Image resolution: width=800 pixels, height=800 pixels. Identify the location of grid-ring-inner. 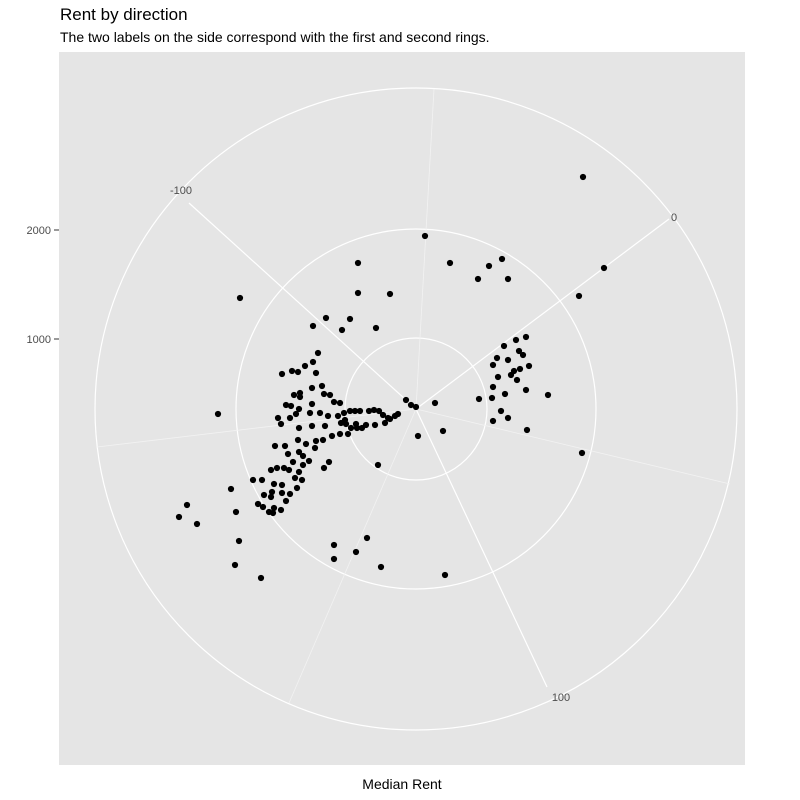
(416, 409).